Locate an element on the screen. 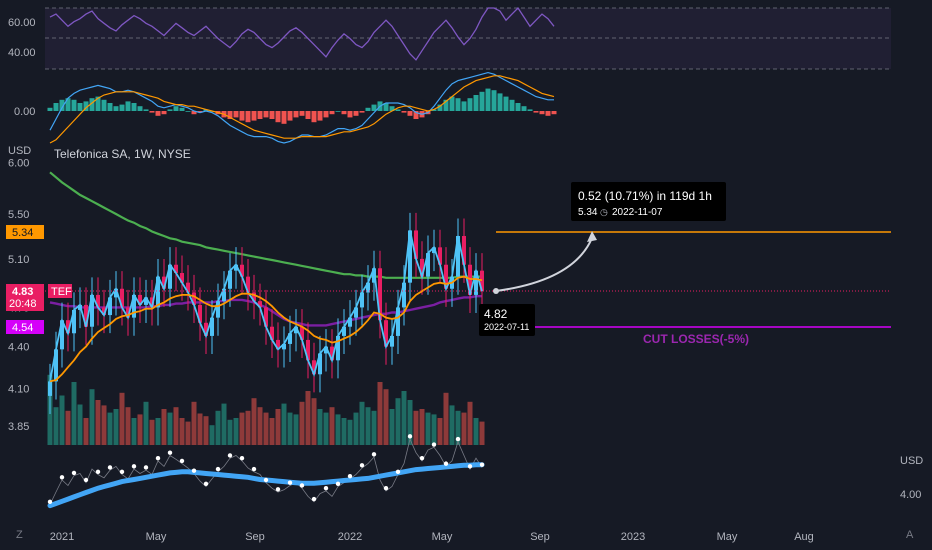  x-axis-label: May is located at coordinates (727, 537).